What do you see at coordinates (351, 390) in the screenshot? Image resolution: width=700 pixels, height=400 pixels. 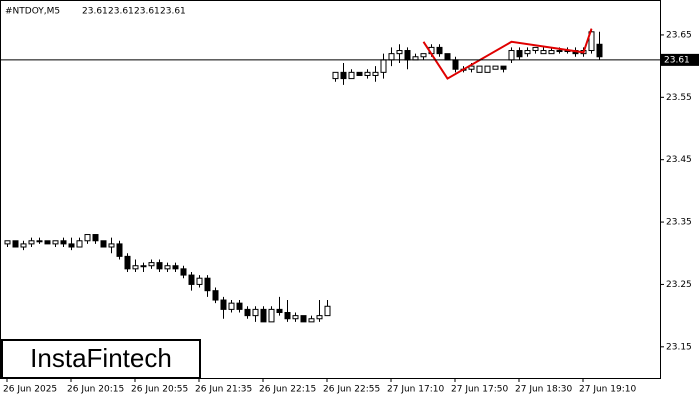 I see `x-tick-label: 26 Jun 22:55` at bounding box center [351, 390].